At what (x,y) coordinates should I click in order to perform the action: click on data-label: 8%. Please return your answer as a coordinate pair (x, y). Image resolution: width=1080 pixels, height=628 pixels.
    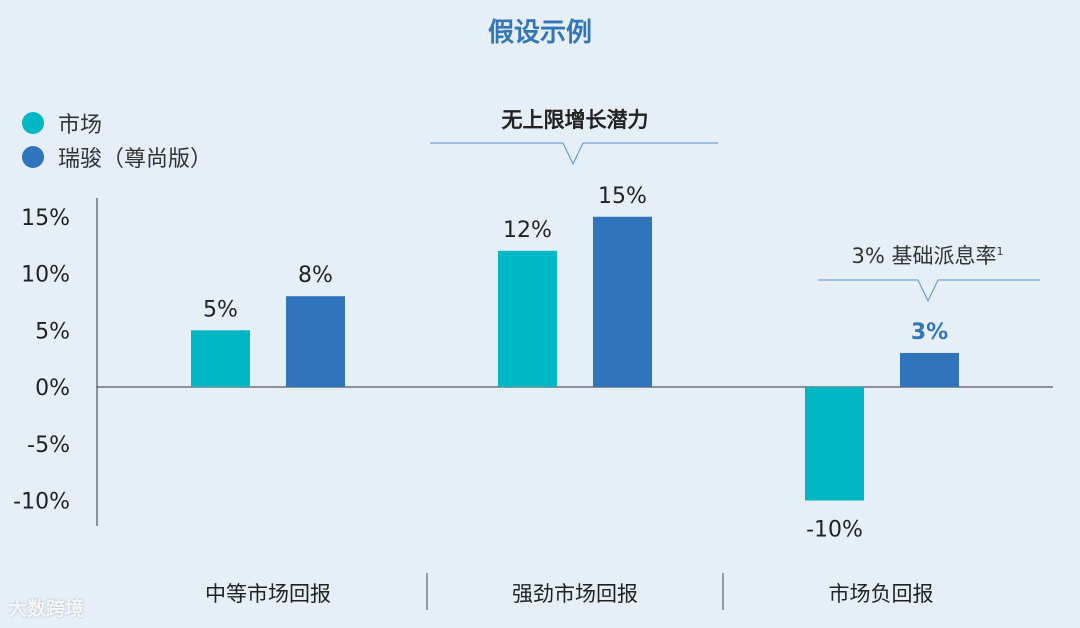
    Looking at the image, I should click on (315, 275).